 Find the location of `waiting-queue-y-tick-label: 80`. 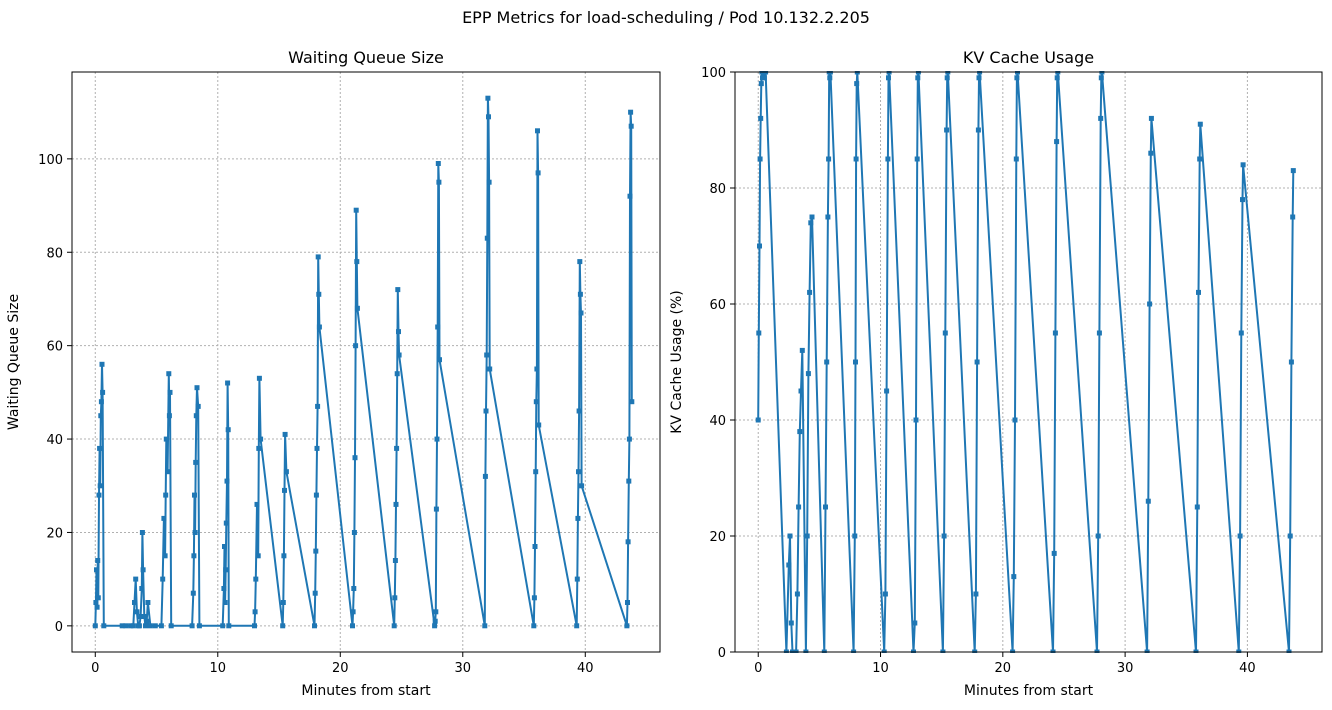

waiting-queue-y-tick-label: 80 is located at coordinates (54, 253).